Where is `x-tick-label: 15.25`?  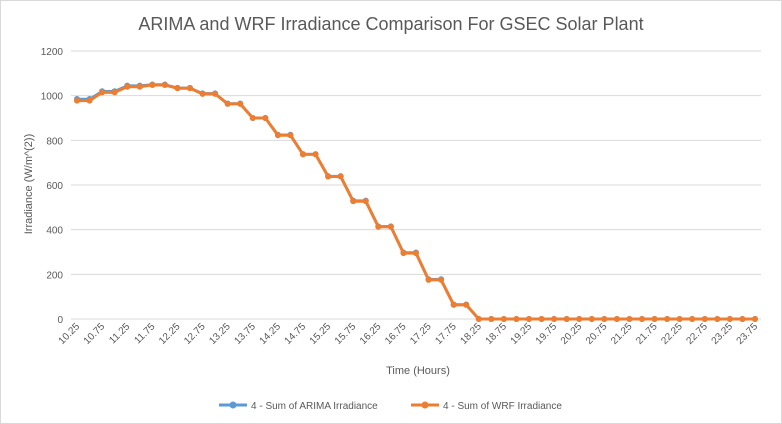
x-tick-label: 15.25 is located at coordinates (321, 334).